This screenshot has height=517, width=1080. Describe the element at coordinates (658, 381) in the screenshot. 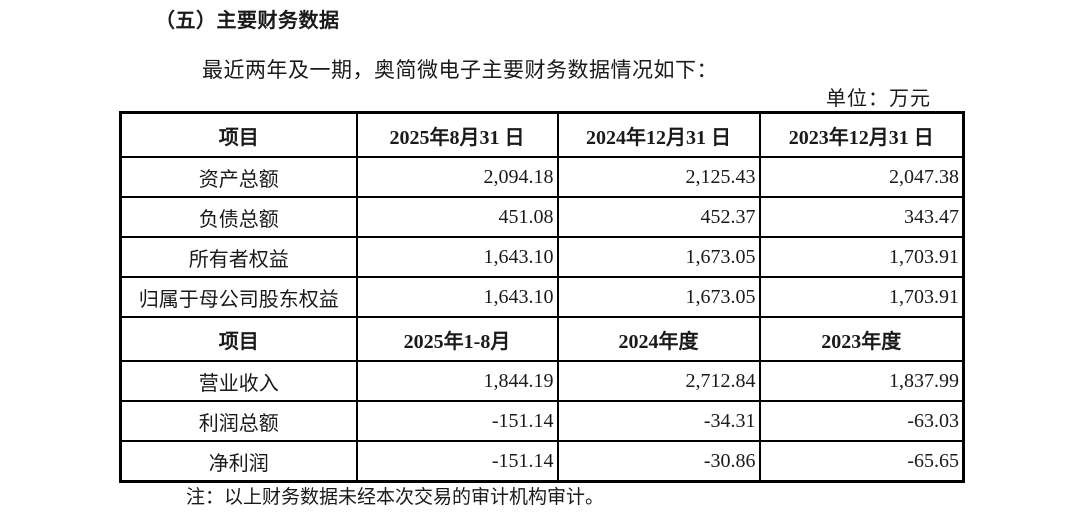

I see `cell-value: 2,712.84` at that location.